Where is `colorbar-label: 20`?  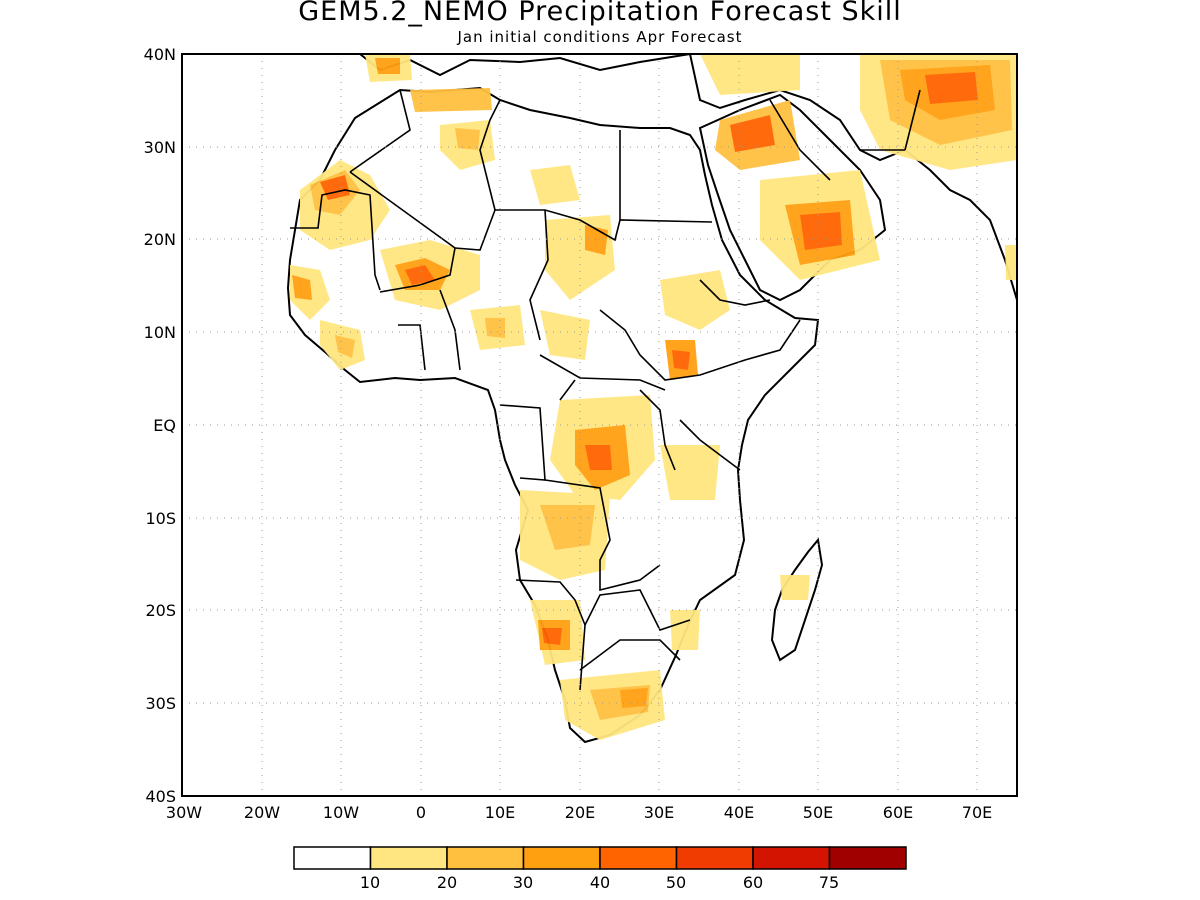
colorbar-label: 20 is located at coordinates (447, 882).